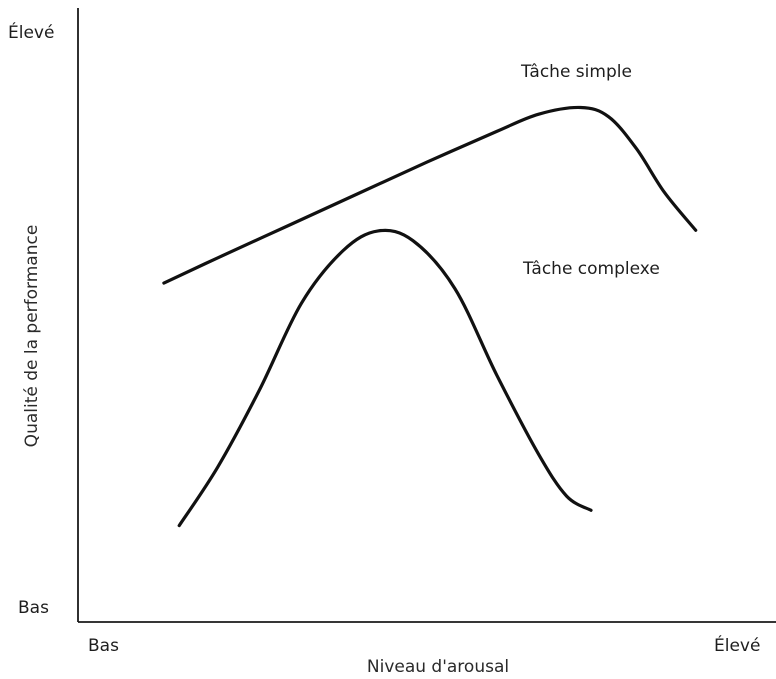  Describe the element at coordinates (33, 608) in the screenshot. I see `y-tick-label-low: Bas` at that location.